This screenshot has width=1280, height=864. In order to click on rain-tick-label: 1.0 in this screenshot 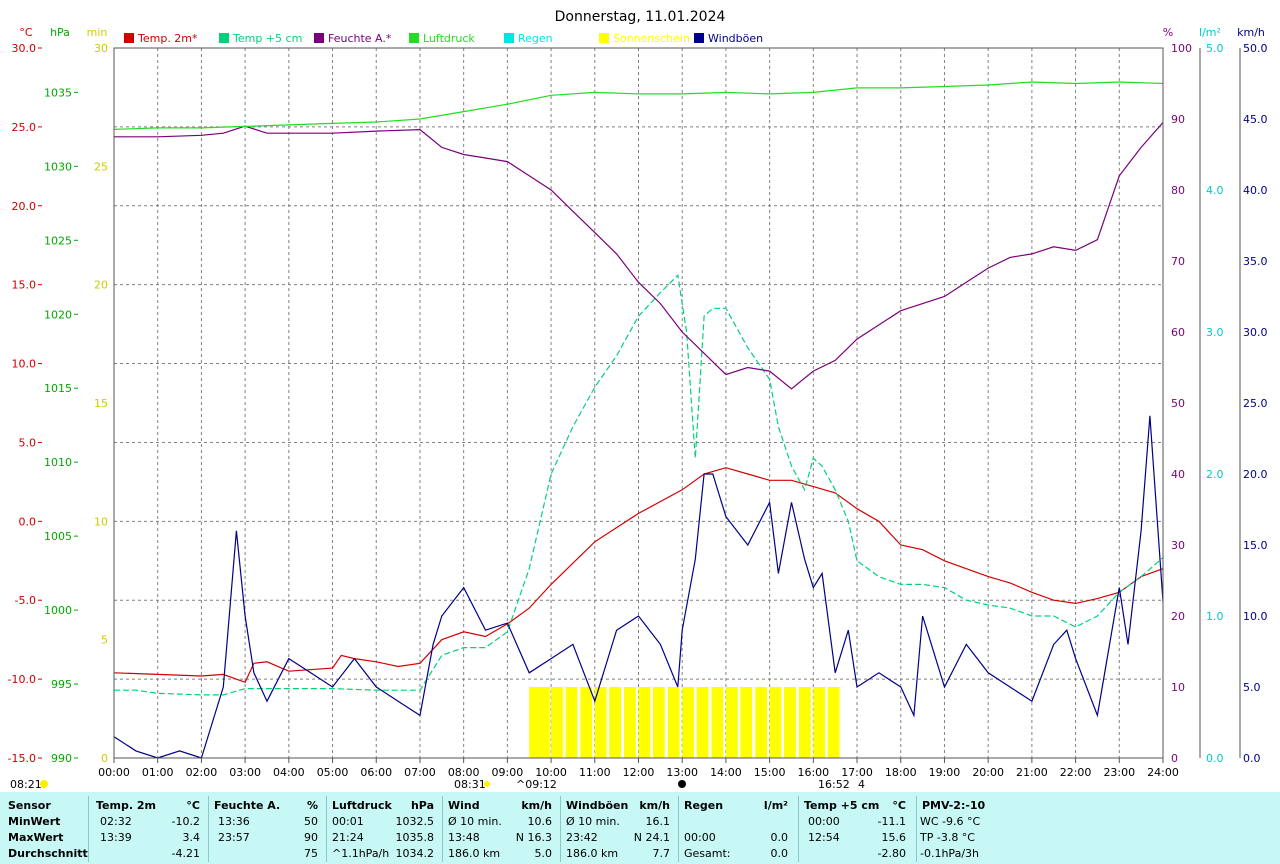, I will do `click(1215, 616)`.